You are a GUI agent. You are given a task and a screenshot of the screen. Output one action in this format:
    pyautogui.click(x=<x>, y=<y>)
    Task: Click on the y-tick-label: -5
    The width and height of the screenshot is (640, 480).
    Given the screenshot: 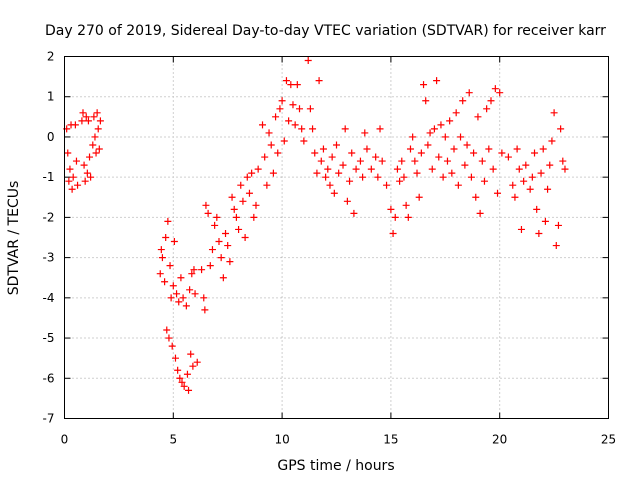 What is the action you would take?
    pyautogui.click(x=49, y=338)
    